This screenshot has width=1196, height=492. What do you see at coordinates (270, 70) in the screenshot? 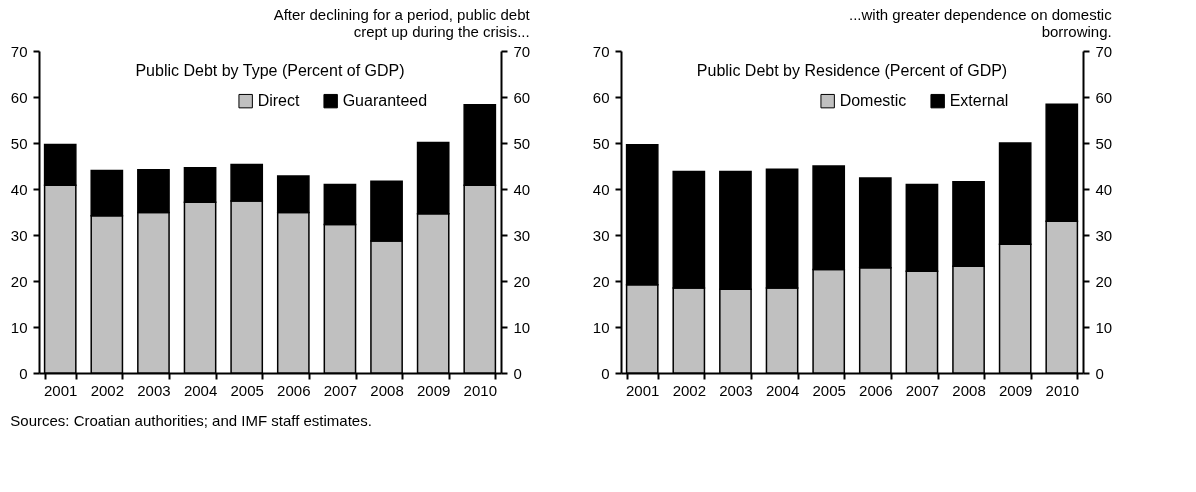
I see `text: Public Debt by Type (Percent of GDP)` at bounding box center [270, 70].